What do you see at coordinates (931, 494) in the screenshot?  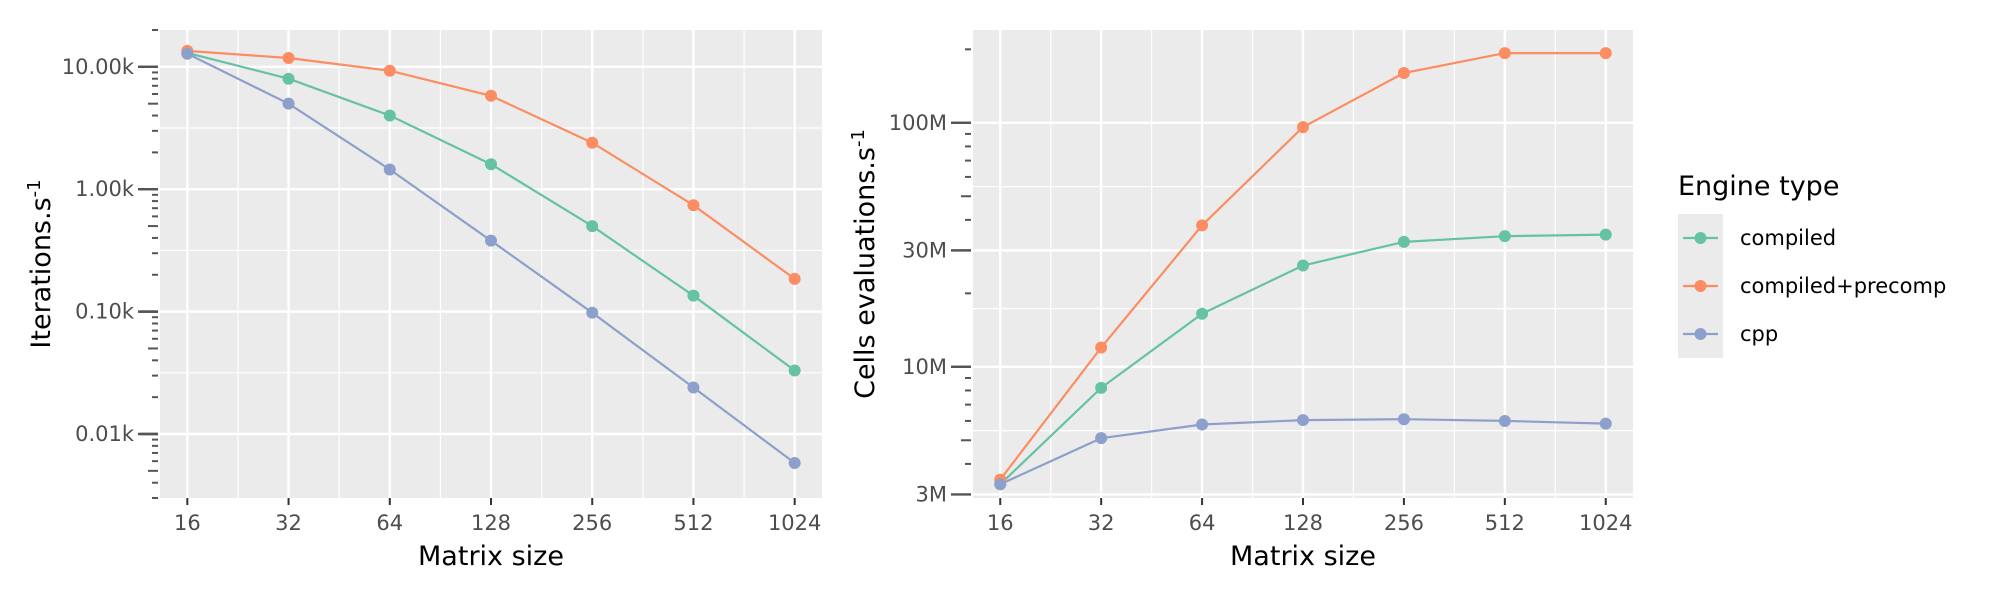 I see `y-tick-label: 3M` at bounding box center [931, 494].